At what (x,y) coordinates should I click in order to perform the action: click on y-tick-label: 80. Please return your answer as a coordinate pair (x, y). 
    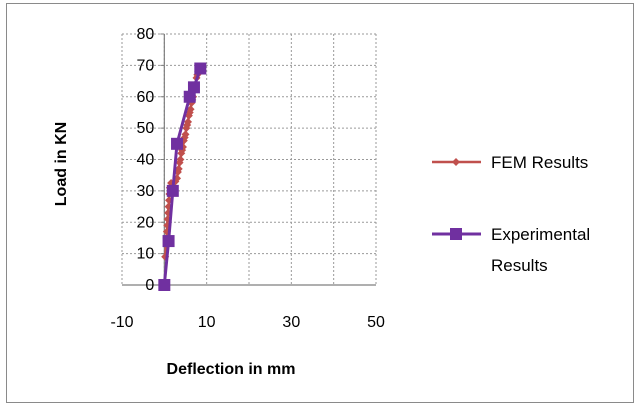
    Looking at the image, I should click on (146, 34).